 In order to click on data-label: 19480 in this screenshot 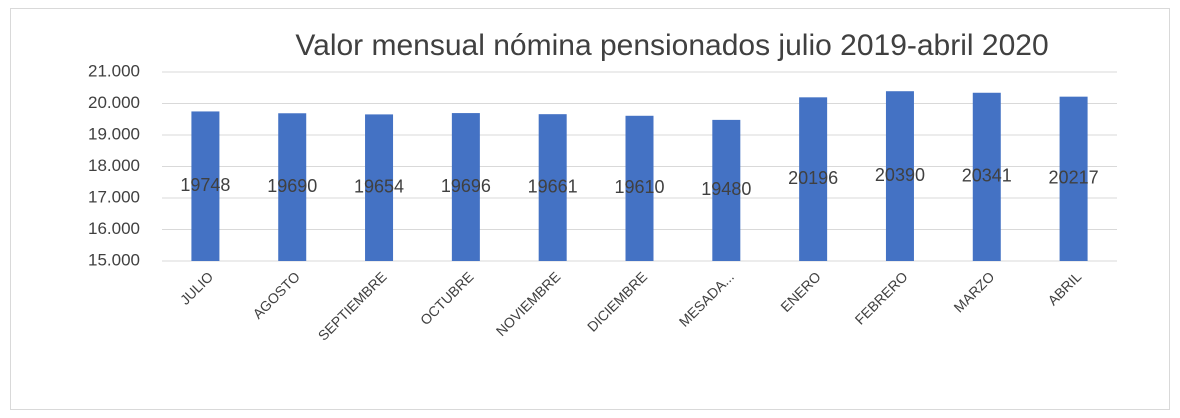, I will do `click(726, 189)`.